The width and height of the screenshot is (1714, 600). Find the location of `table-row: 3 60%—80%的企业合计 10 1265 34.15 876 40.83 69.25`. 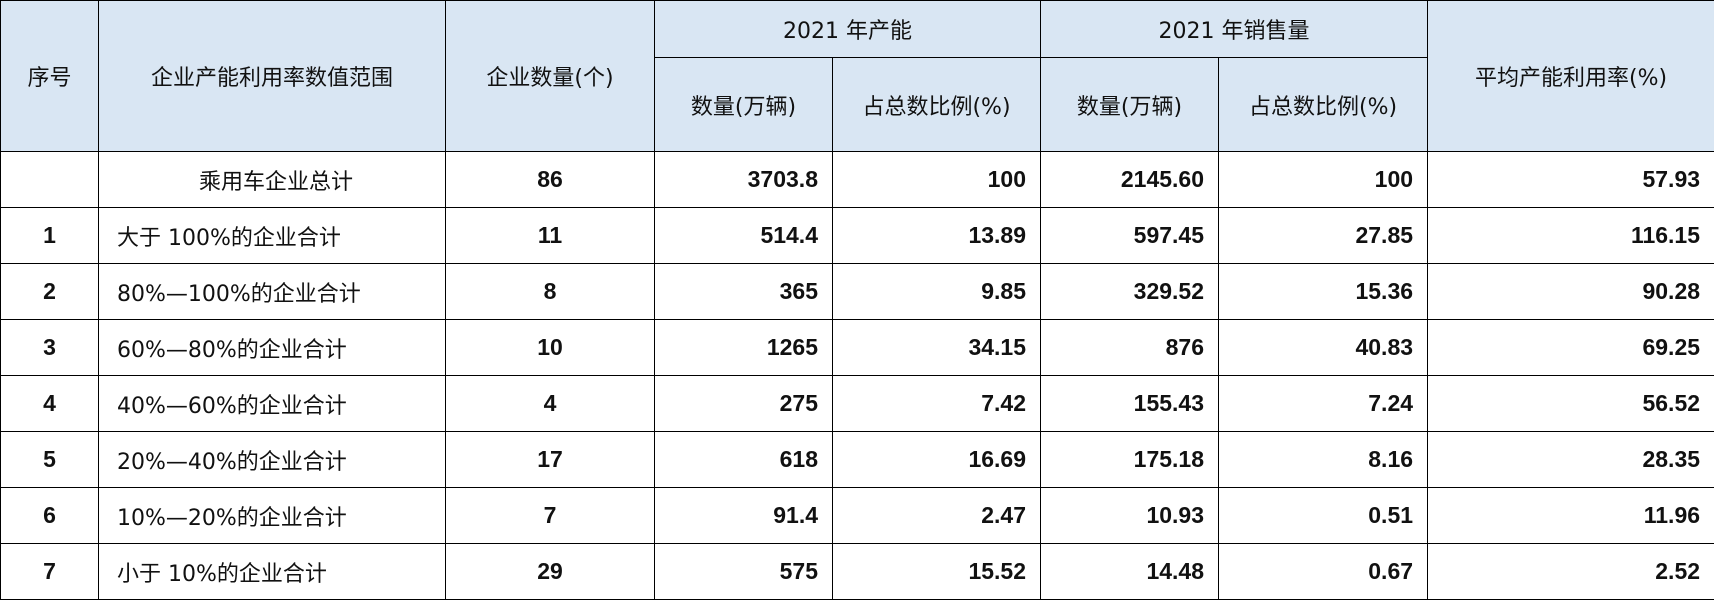

table-row: 3 60%—80%的企业合计 10 1265 34.15 876 40.83 69.25 is located at coordinates (857, 347).